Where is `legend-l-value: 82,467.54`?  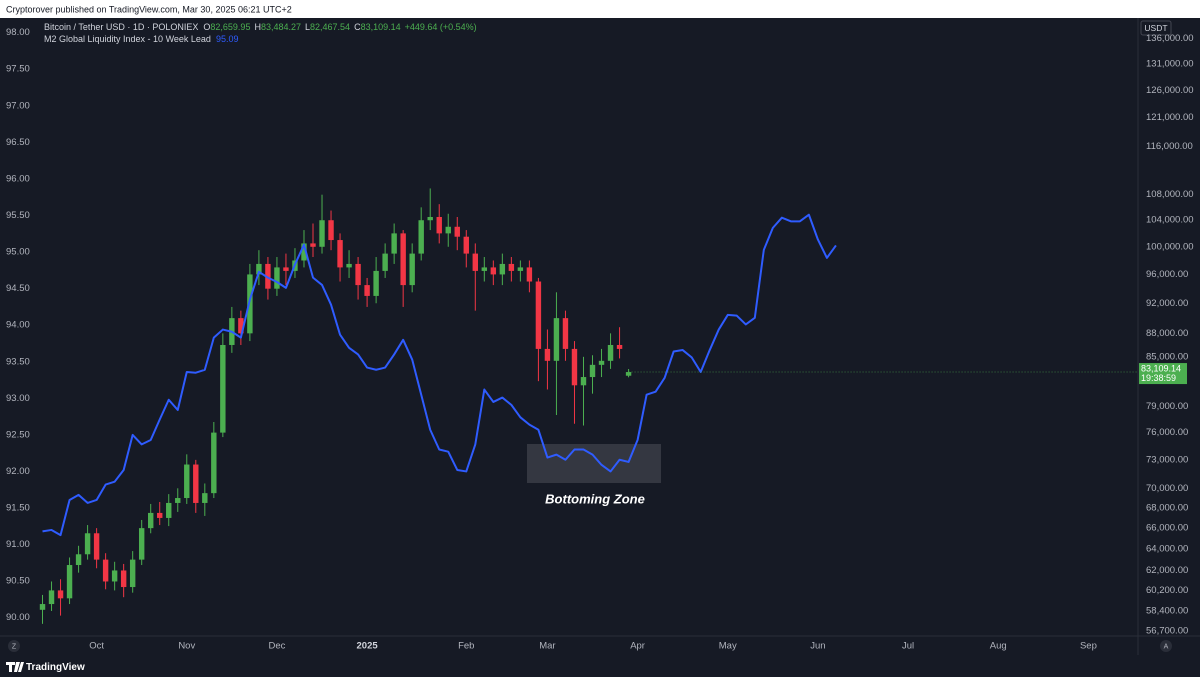
legend-l-value: 82,467.54 is located at coordinates (330, 27).